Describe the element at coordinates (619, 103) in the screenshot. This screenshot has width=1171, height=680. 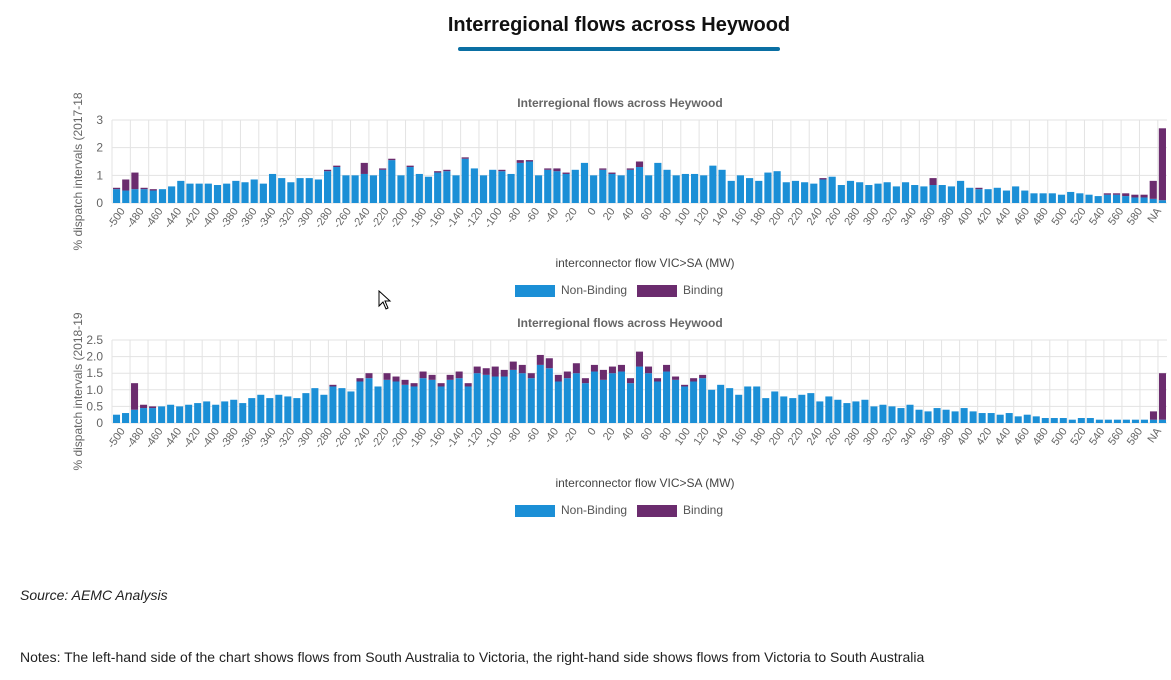
I see `chart-title: Interregional flows across Heywood` at that location.